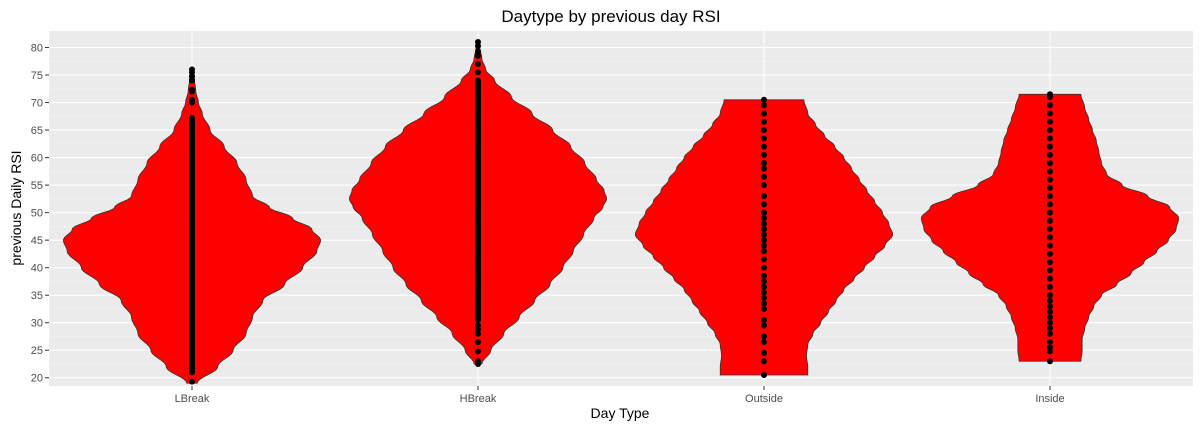 Image resolution: width=1200 pixels, height=430 pixels. What do you see at coordinates (37, 379) in the screenshot?
I see `y-tick-label: 20` at bounding box center [37, 379].